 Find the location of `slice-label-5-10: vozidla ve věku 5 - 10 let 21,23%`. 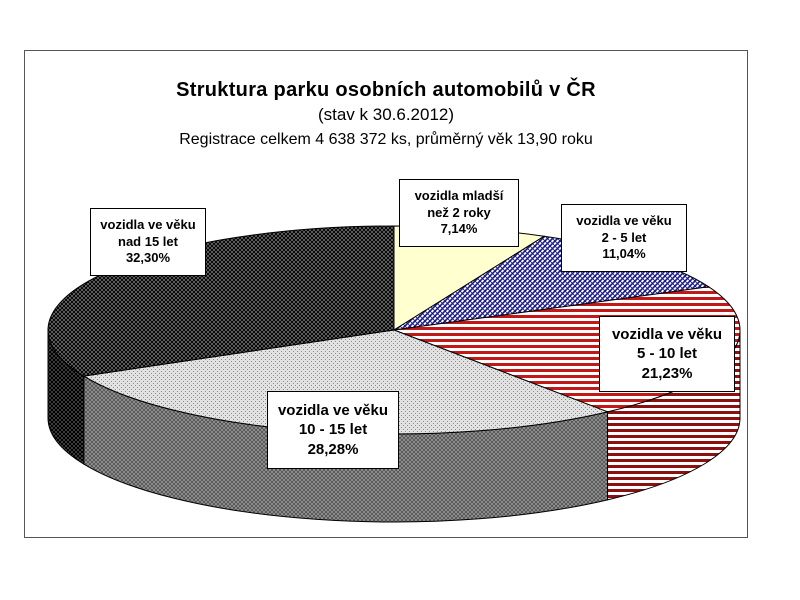

slice-label-5-10: vozidla ve věku 5 - 10 let 21,23% is located at coordinates (667, 354).